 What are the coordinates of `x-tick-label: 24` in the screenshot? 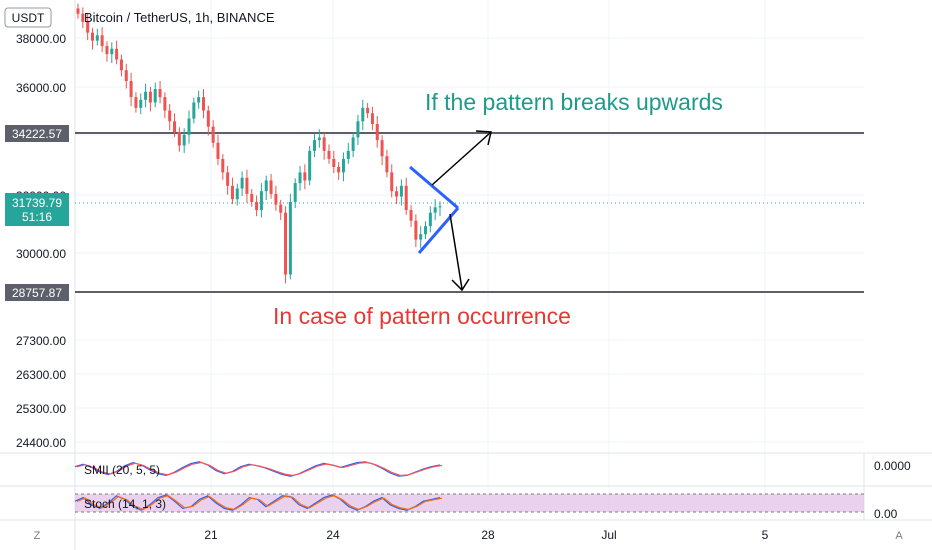 It's located at (333, 535).